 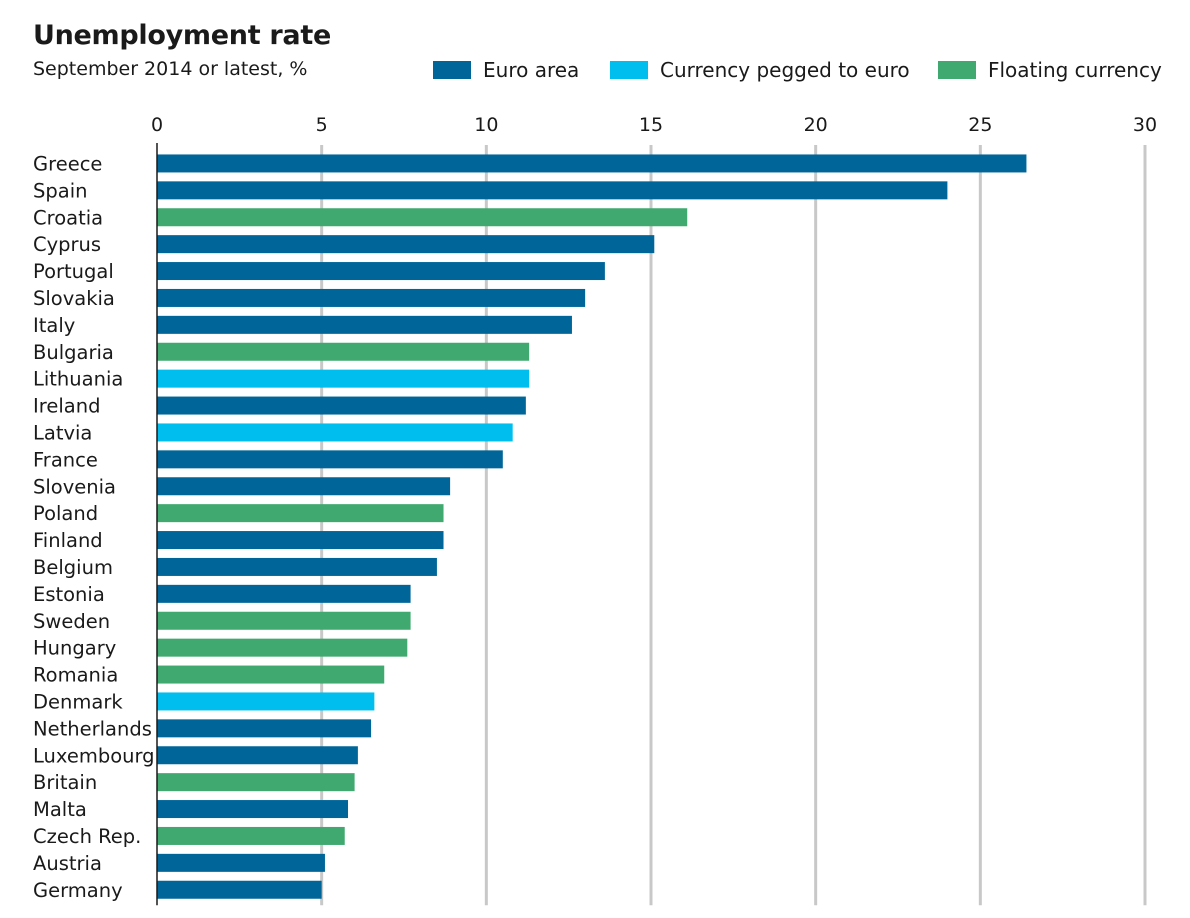 I want to click on chart-subtitle: September 2014 or latest, %, so click(x=170, y=69).